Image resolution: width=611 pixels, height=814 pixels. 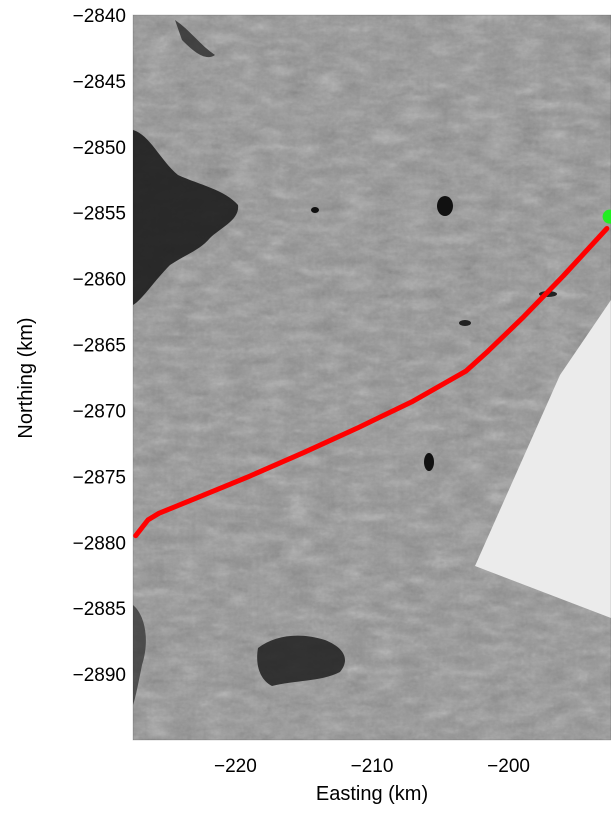 I want to click on endpoint-marker, so click(x=606, y=216).